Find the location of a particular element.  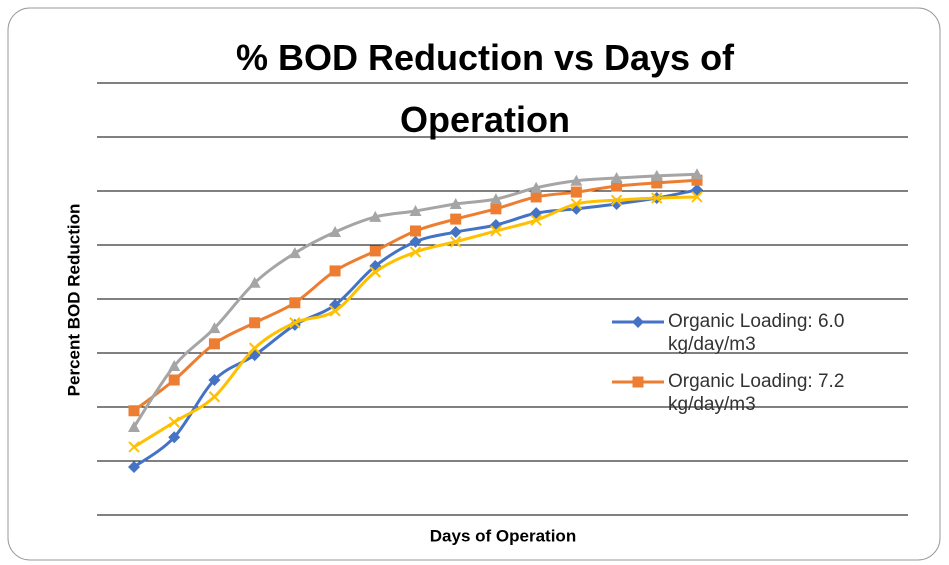

chart-title: % BOD Reduction vs Days of Operation is located at coordinates (485, 88).